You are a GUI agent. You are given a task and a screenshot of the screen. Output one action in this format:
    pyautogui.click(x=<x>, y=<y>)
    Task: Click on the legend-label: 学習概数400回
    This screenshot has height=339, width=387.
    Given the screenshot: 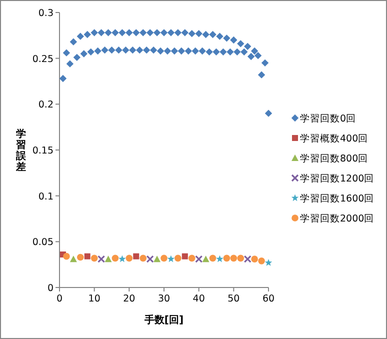 What is the action you would take?
    pyautogui.click(x=334, y=138)
    